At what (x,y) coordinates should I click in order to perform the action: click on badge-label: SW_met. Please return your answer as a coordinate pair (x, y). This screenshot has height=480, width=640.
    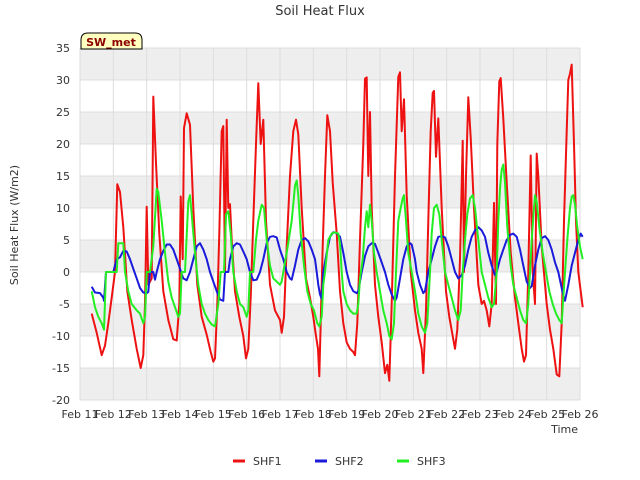
    Looking at the image, I should click on (111, 42).